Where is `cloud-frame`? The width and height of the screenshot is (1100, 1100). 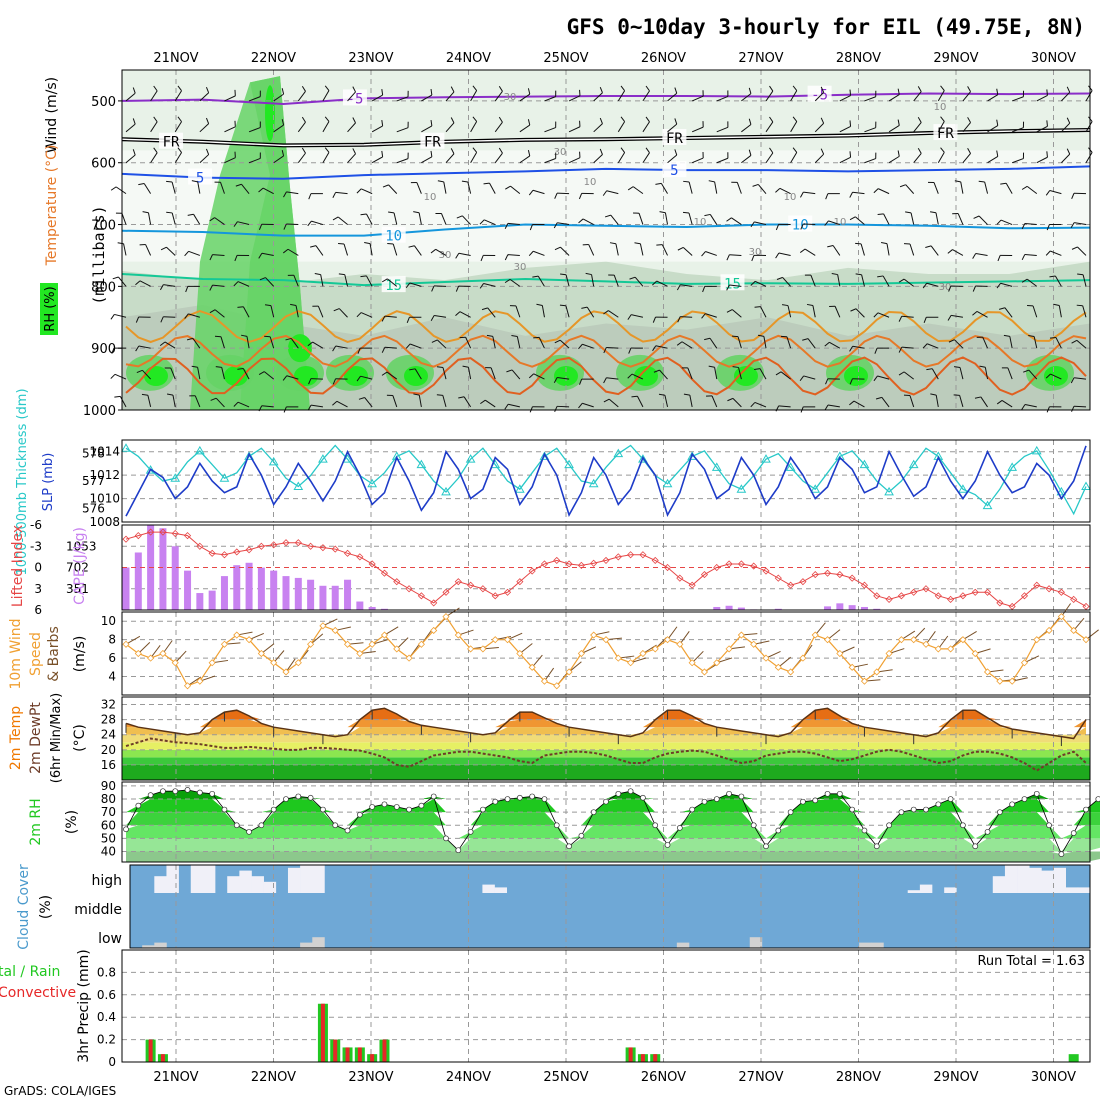
cloud-frame is located at coordinates (610, 906).